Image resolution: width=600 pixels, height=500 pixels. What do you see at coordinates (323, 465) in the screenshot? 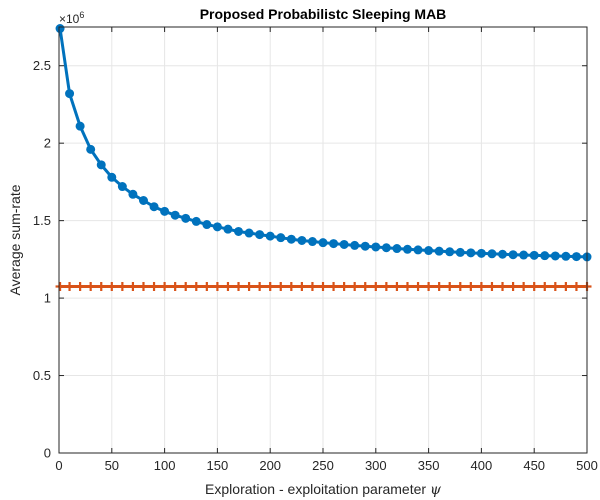
I see `x-tick-label: 250` at bounding box center [323, 465].